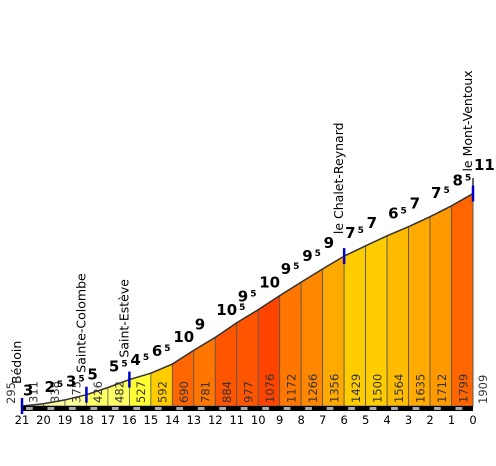  Describe the element at coordinates (55, 392) in the screenshot. I see `altitude-label: 338` at that location.